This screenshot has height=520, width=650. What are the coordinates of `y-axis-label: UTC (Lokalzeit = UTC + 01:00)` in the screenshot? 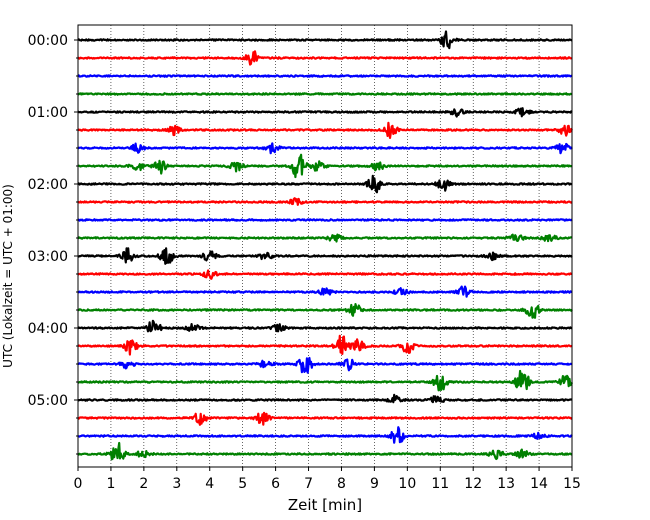 It's located at (8, 276).